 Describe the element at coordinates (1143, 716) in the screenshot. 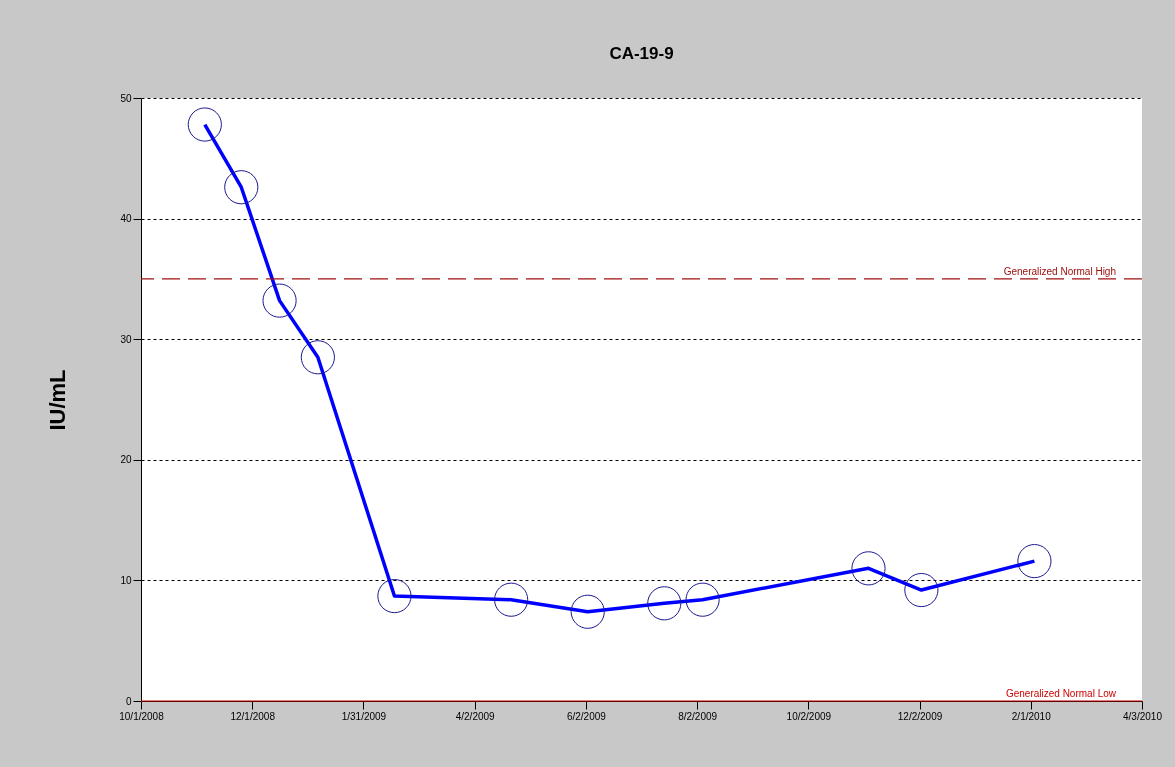

I see `x-tick-label: 4/3/2010` at that location.